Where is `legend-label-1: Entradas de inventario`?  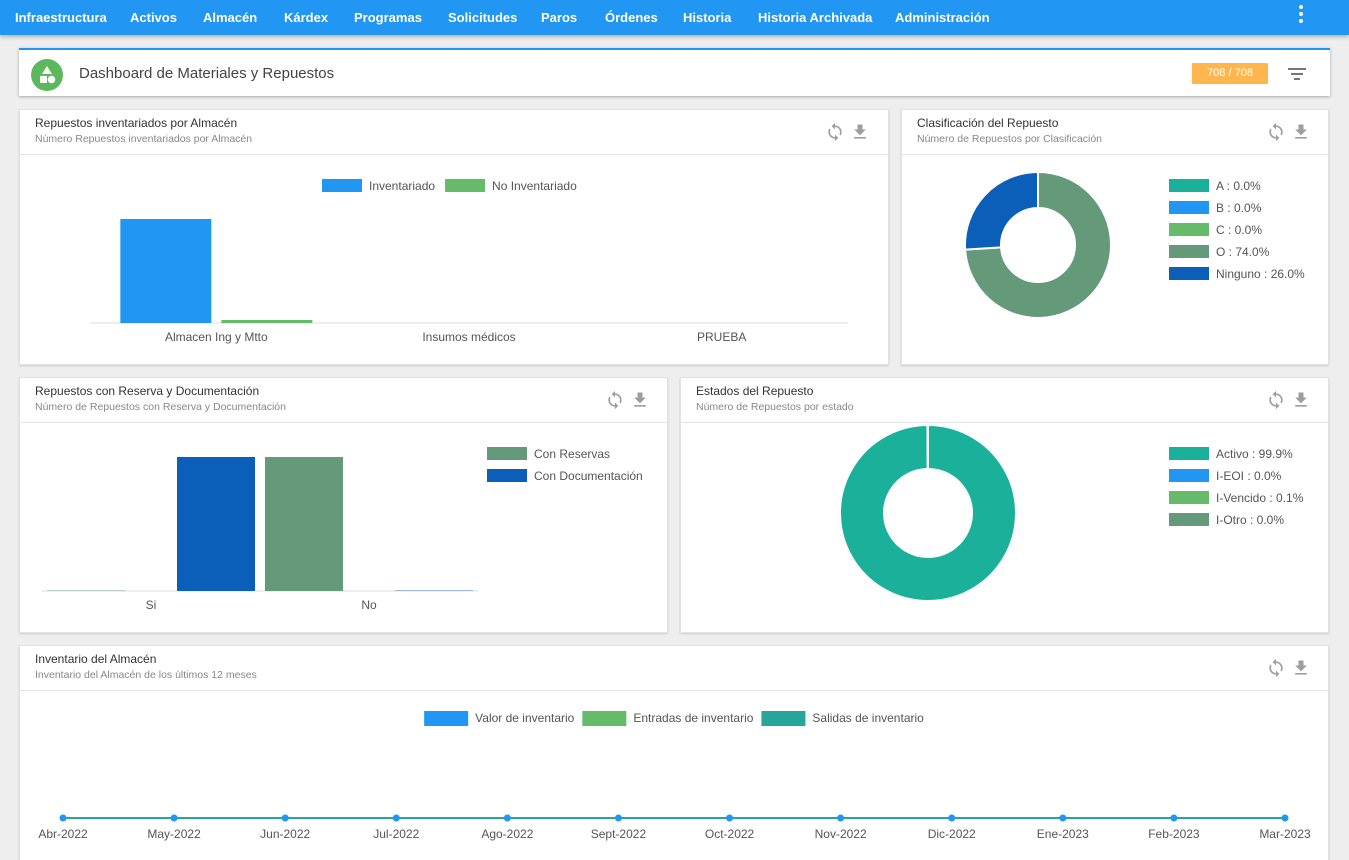
legend-label-1: Entradas de inventario is located at coordinates (693, 718).